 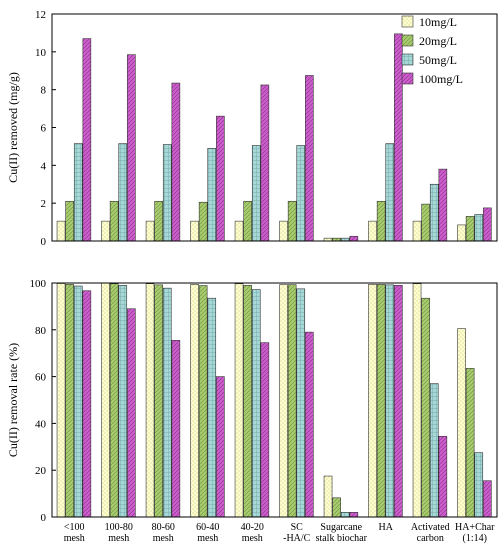 What do you see at coordinates (475, 538) in the screenshot?
I see `category-label: (1:14)` at bounding box center [475, 538].